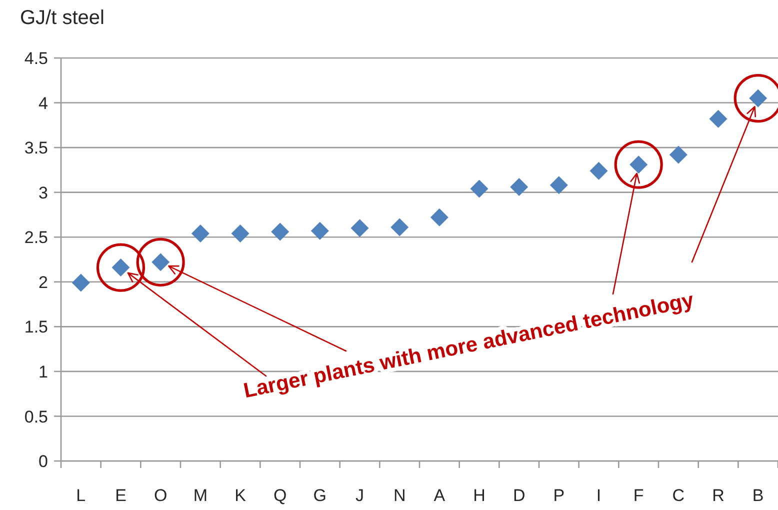 The image size is (778, 510). What do you see at coordinates (43, 103) in the screenshot?
I see `y-tick-label: 4` at bounding box center [43, 103].